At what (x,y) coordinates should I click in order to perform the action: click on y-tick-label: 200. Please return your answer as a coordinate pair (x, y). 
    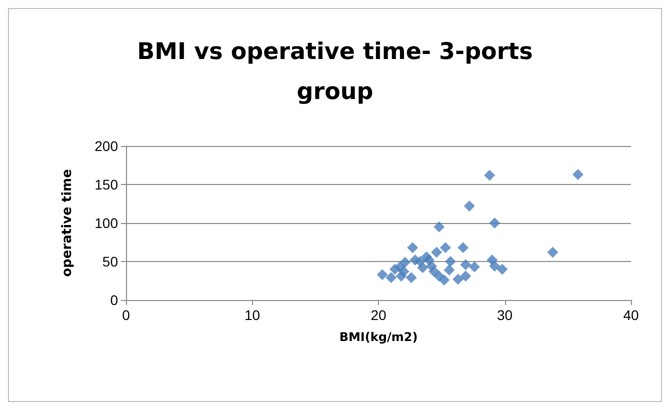
    Looking at the image, I should click on (106, 146).